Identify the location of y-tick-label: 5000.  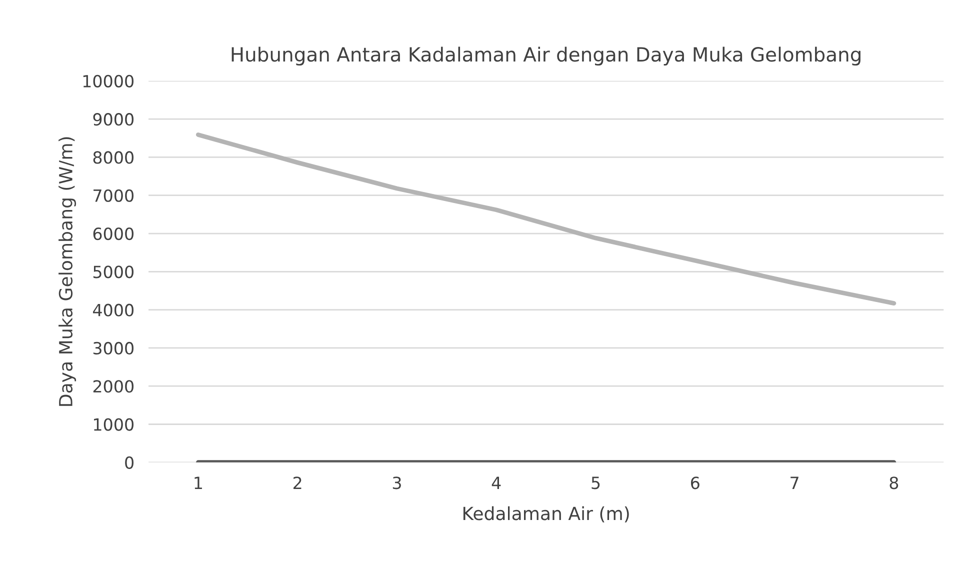
(113, 272).